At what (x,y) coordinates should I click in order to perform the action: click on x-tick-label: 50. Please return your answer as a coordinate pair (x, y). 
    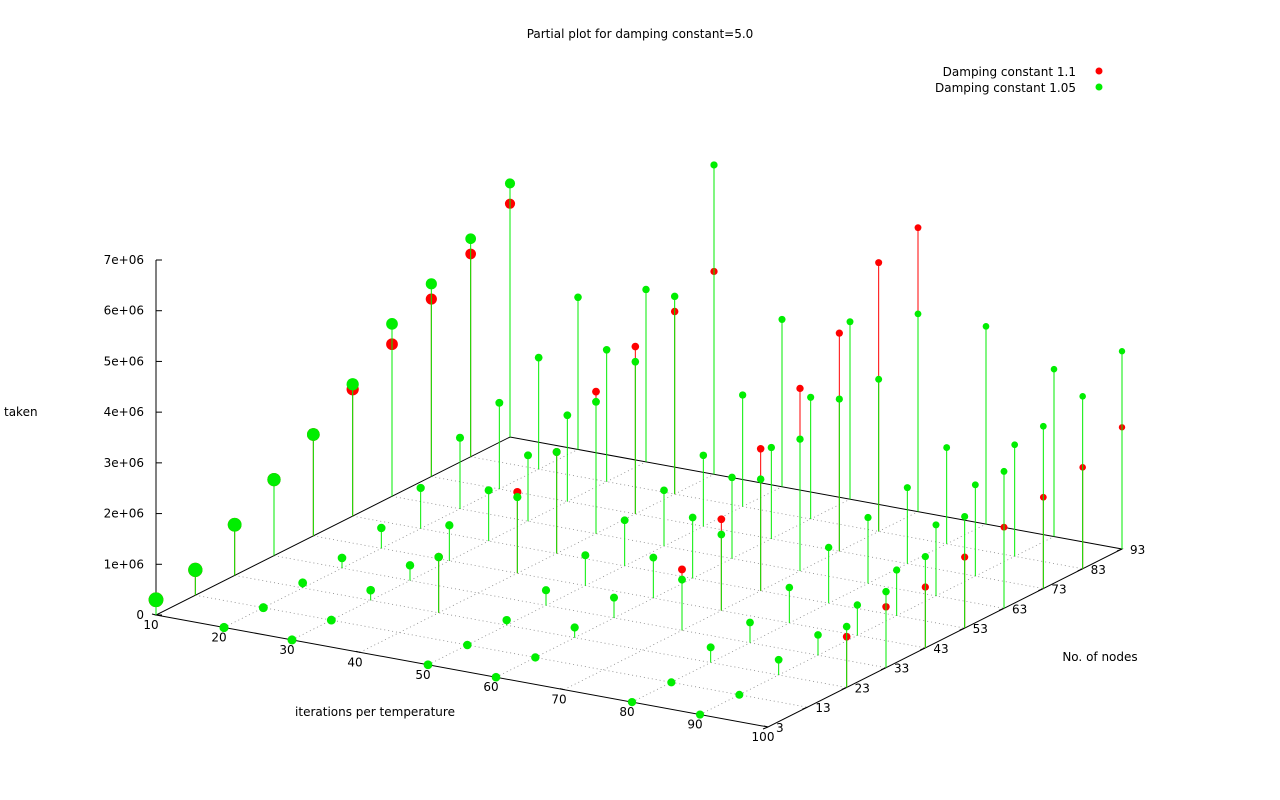
    Looking at the image, I should click on (422, 675).